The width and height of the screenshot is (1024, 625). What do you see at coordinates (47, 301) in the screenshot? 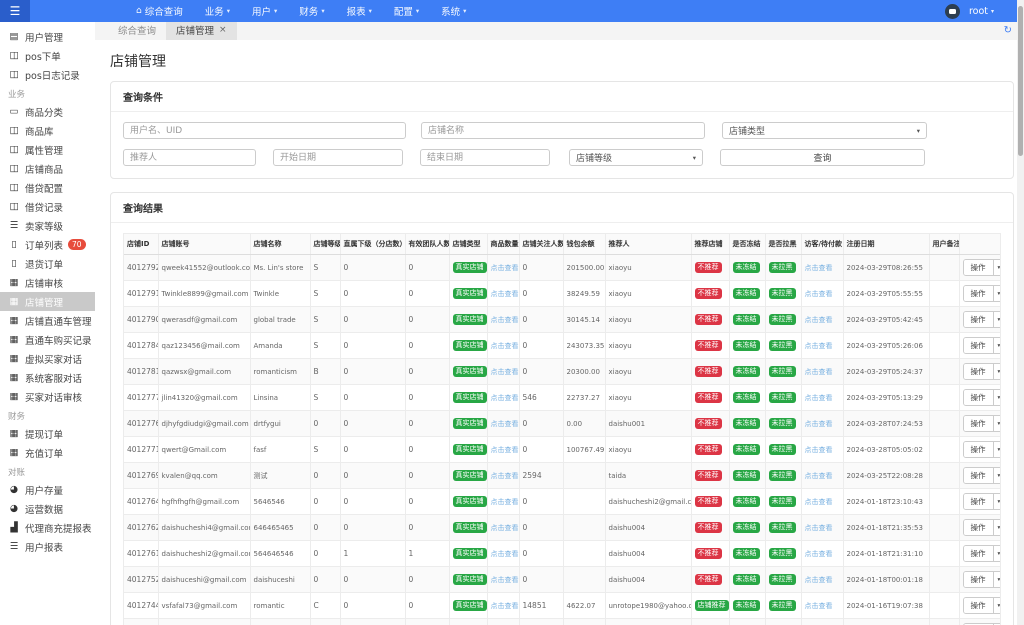
I see `sidebar-item-店铺管理: ▦ 店铺管理` at bounding box center [47, 301].